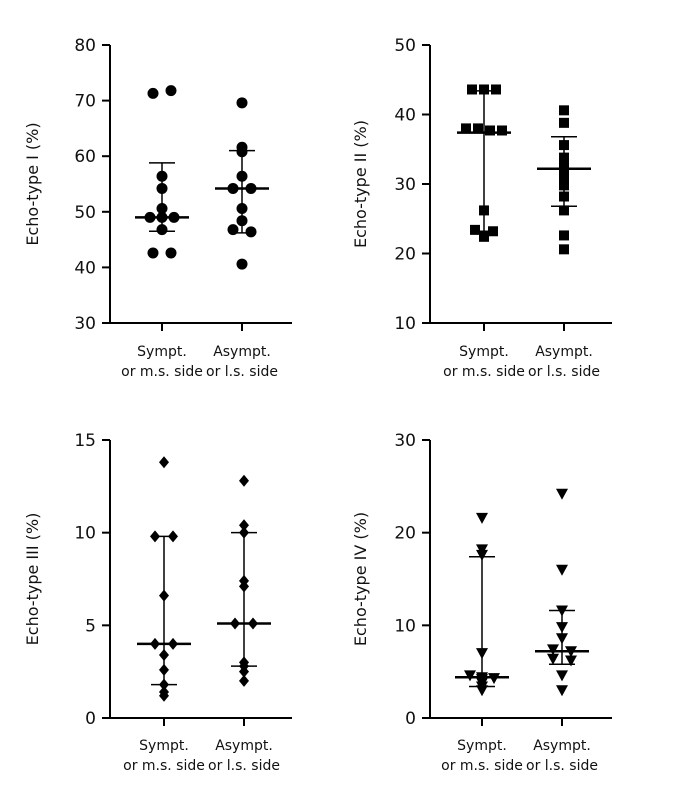  Describe the element at coordinates (32, 183) in the screenshot. I see `y-axis-title: Echo-type I (%)` at that location.